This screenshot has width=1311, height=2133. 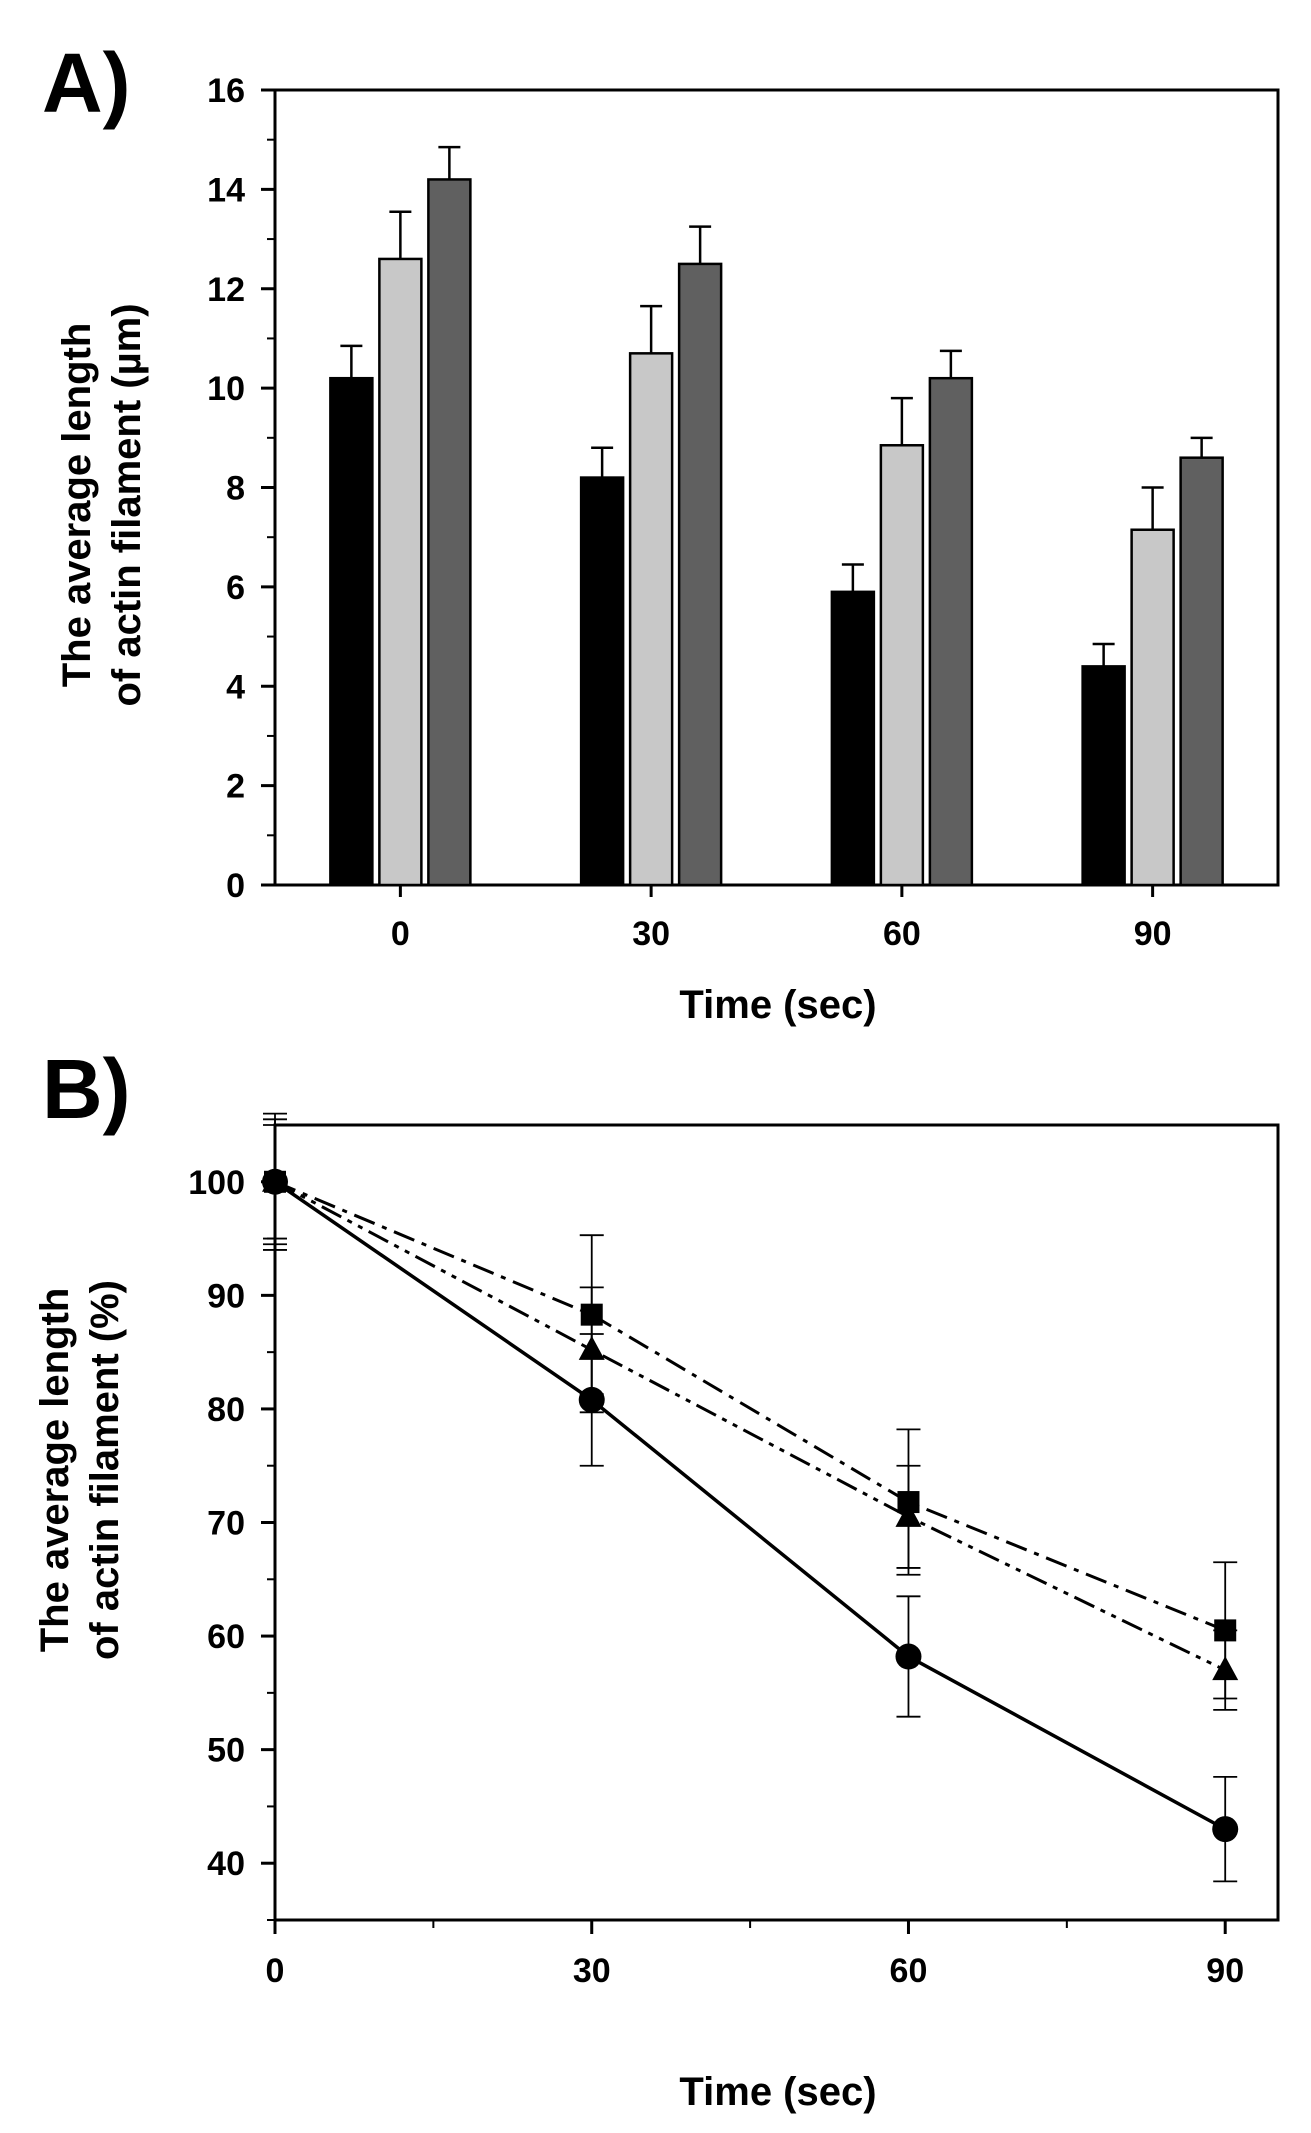 What do you see at coordinates (909, 1971) in the screenshot?
I see `panel-b-x-tick-label: 60` at bounding box center [909, 1971].